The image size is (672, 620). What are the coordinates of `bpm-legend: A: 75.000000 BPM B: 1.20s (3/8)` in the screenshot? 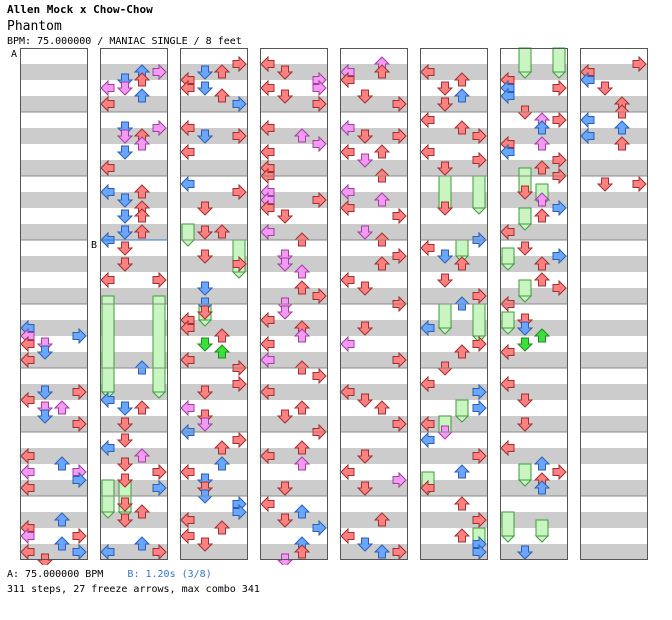 It's located at (109, 574).